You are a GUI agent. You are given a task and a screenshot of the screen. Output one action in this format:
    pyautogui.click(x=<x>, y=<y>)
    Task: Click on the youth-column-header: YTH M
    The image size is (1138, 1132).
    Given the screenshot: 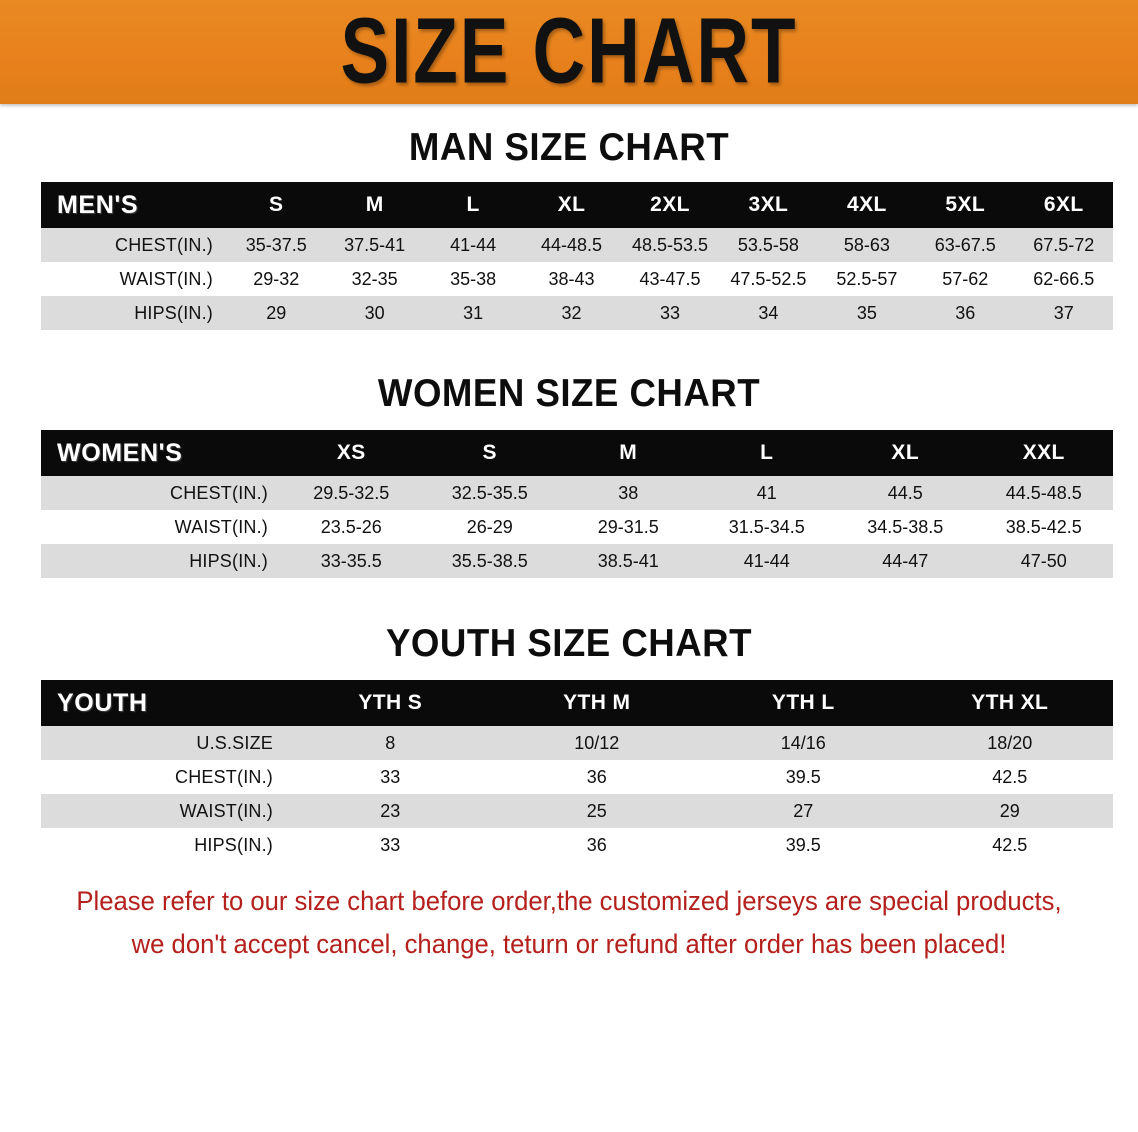 What is the action you would take?
    pyautogui.click(x=596, y=703)
    